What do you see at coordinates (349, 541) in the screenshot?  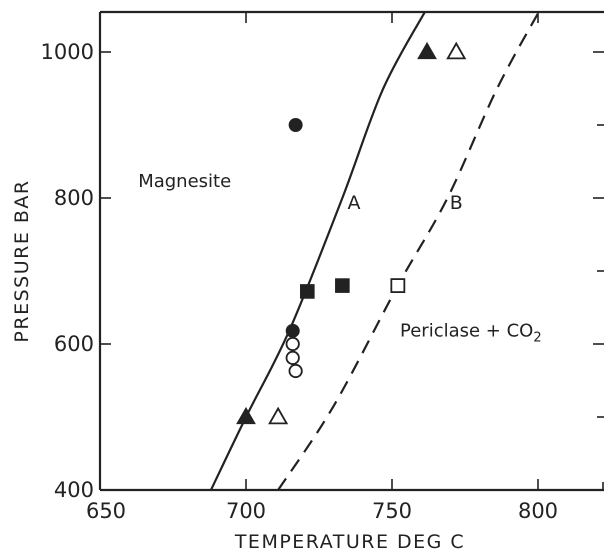 I see `x-axis-title: TEMPERATURE DEG C` at bounding box center [349, 541].